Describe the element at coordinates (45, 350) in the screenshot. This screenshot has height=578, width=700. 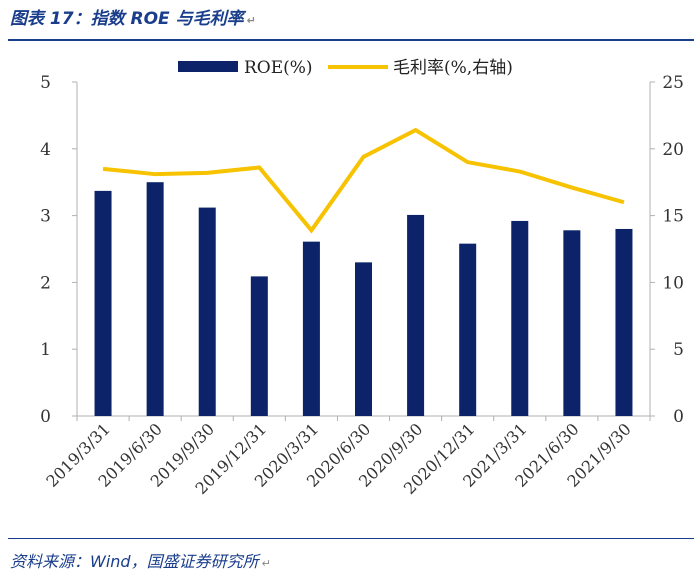
I see `left-tick-label: 1` at that location.